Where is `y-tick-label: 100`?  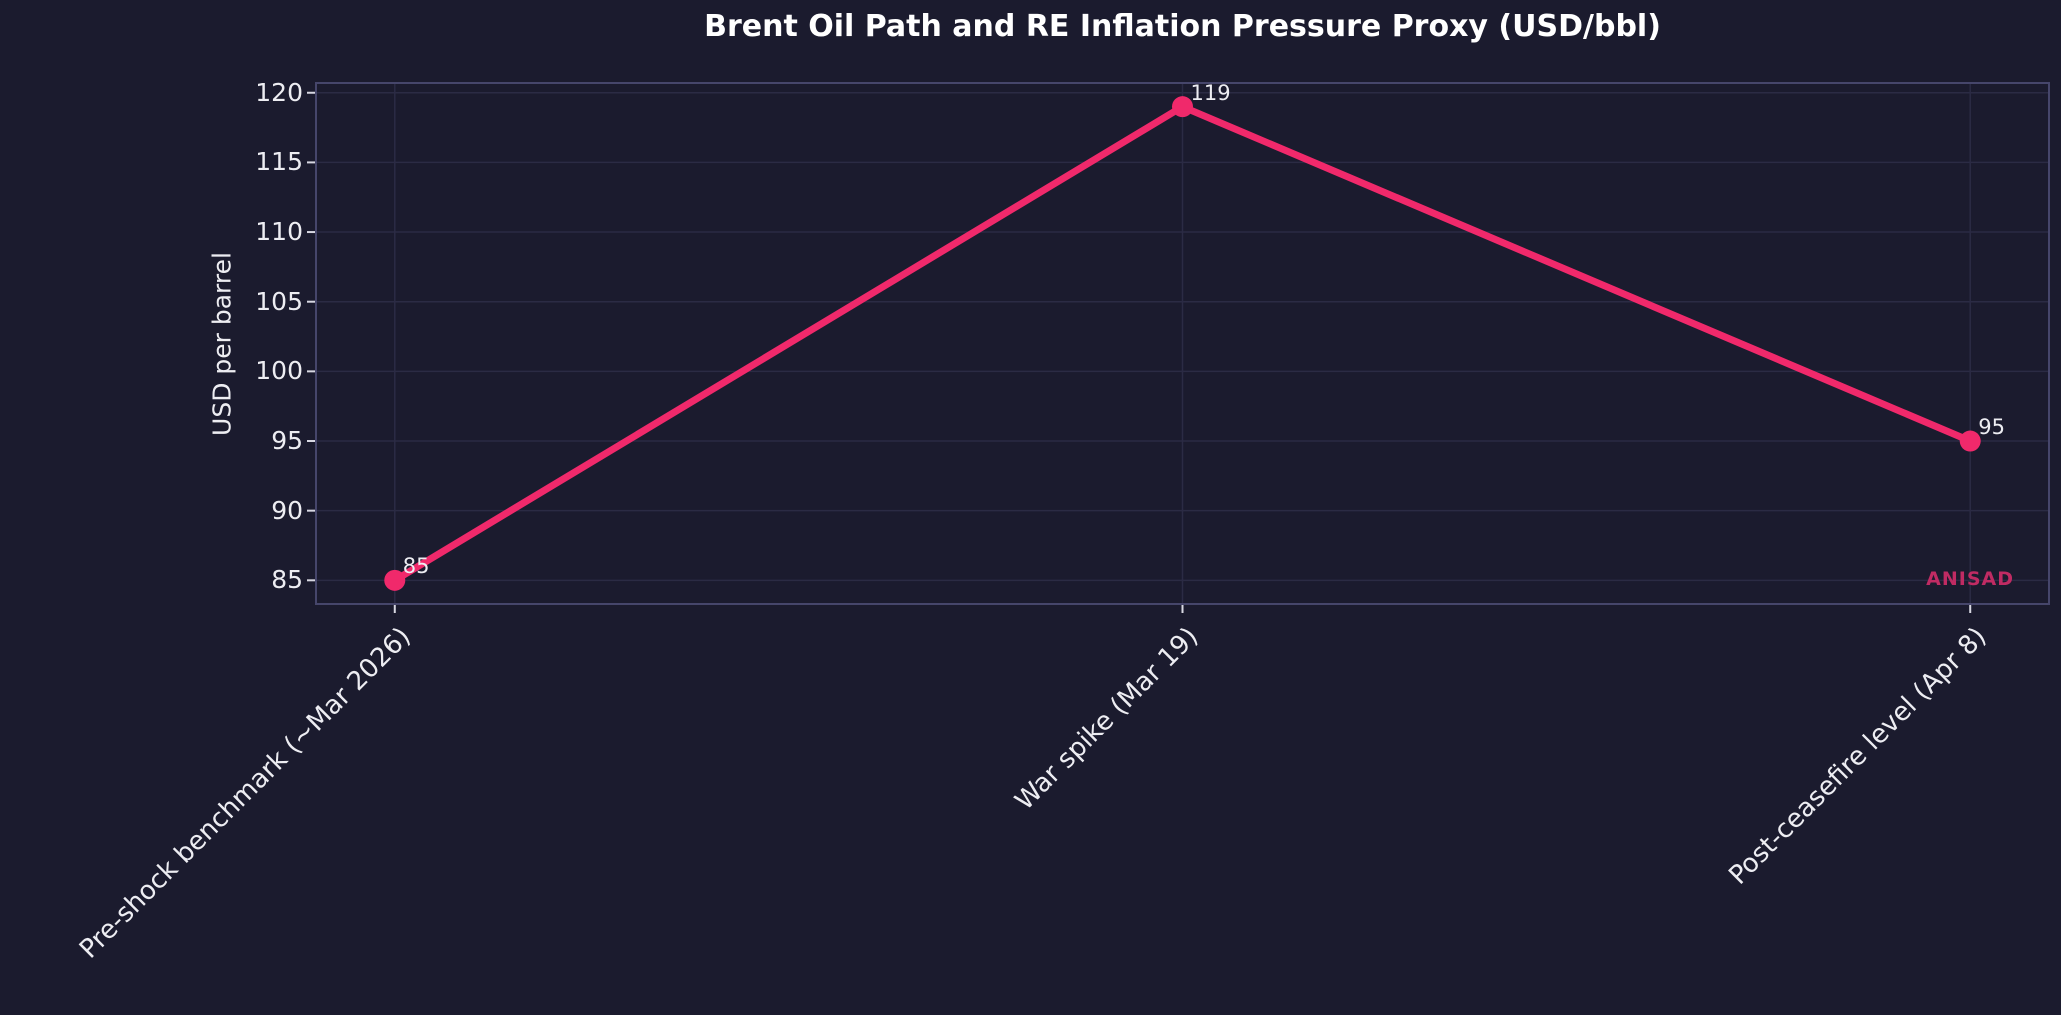 y-tick-label: 100 is located at coordinates (279, 371).